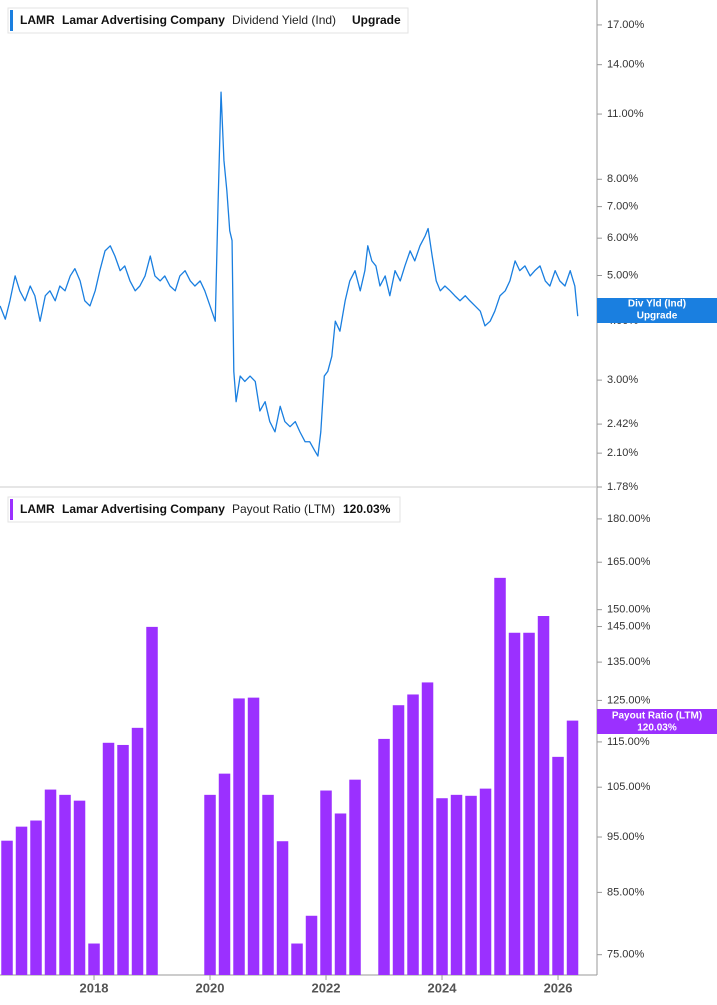 The image size is (717, 1005). What do you see at coordinates (629, 626) in the screenshot?
I see `y-tick-label: 145.00%` at bounding box center [629, 626].